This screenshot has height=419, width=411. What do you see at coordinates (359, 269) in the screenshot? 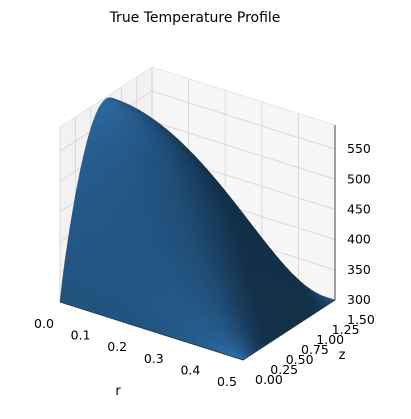
I see `z-tick-label: 350` at bounding box center [359, 269].